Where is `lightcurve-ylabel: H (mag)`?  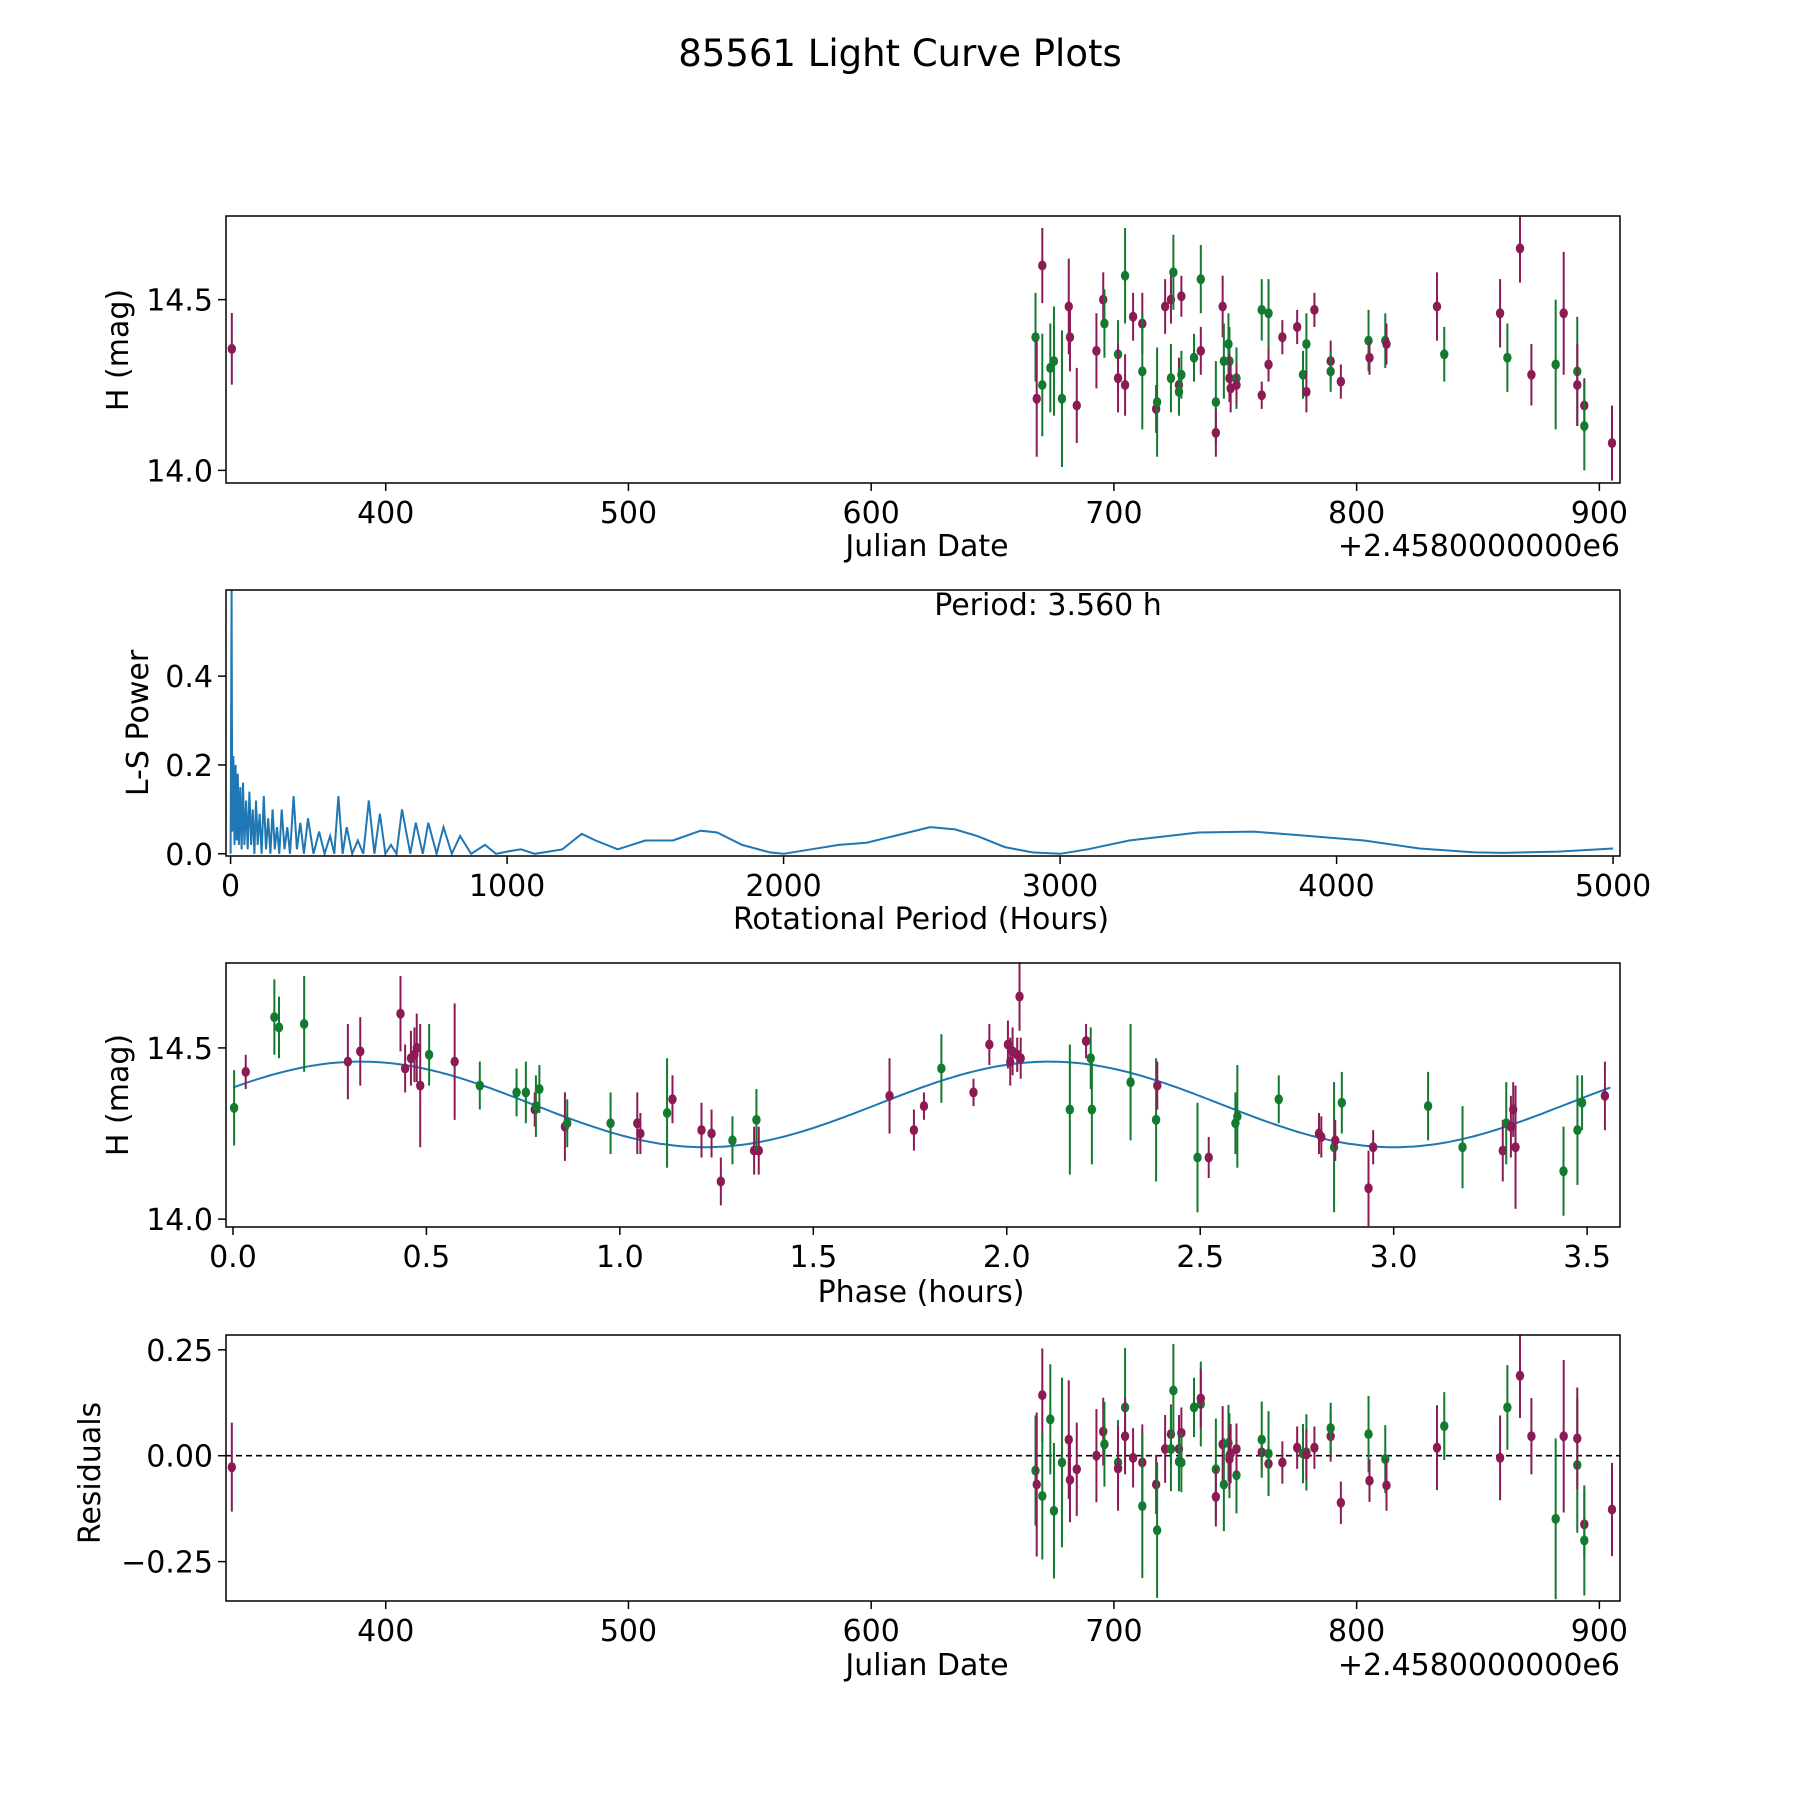
lightcurve-ylabel: H (mag) is located at coordinates (118, 350).